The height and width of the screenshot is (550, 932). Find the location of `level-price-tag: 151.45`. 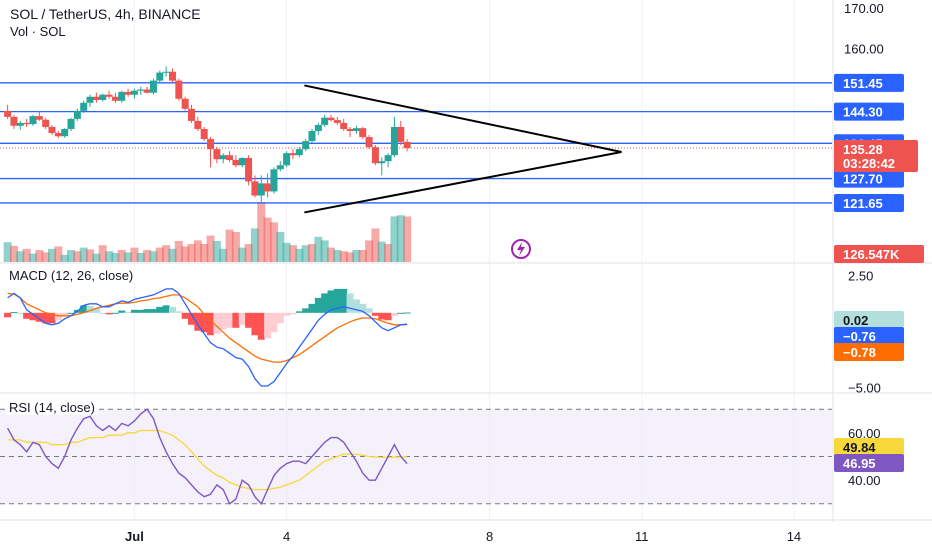

level-price-tag: 151.45 is located at coordinates (869, 82).